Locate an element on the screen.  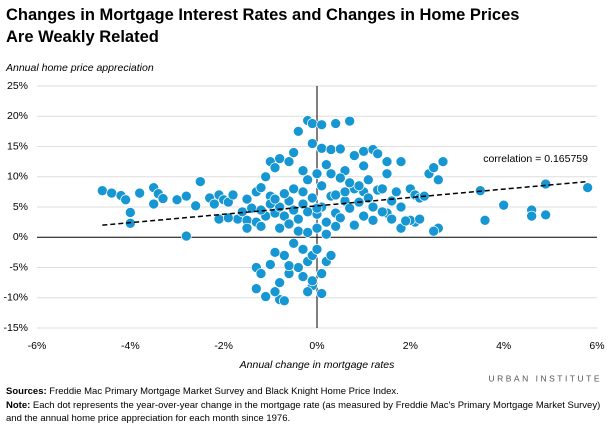
y-tick-label: 25% is located at coordinates (17, 86).